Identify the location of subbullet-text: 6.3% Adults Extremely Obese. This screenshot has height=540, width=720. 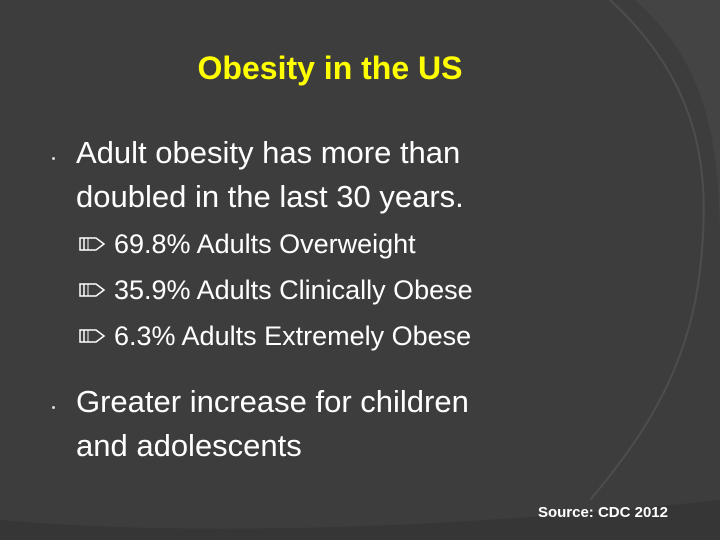
(293, 336).